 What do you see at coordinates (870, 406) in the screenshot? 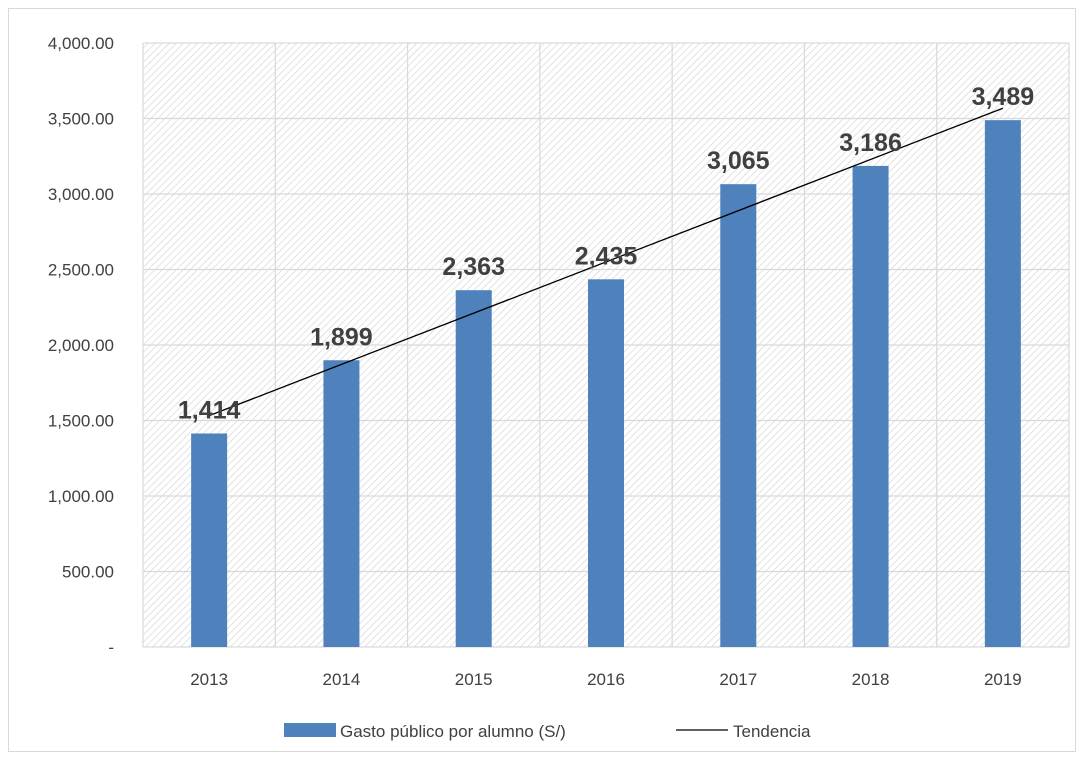
I see `bar-2018` at bounding box center [870, 406].